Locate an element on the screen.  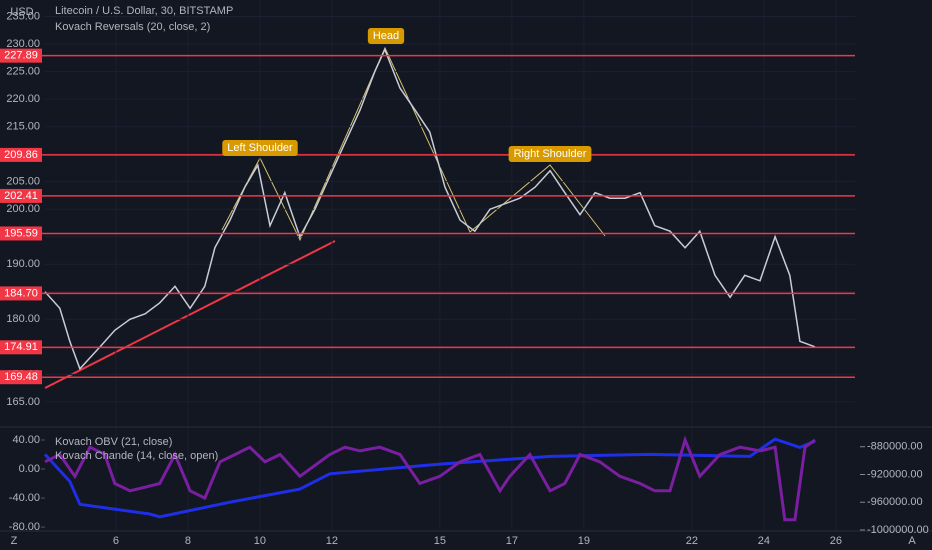
y-tick-label: 0.00 is located at coordinates (29, 469).